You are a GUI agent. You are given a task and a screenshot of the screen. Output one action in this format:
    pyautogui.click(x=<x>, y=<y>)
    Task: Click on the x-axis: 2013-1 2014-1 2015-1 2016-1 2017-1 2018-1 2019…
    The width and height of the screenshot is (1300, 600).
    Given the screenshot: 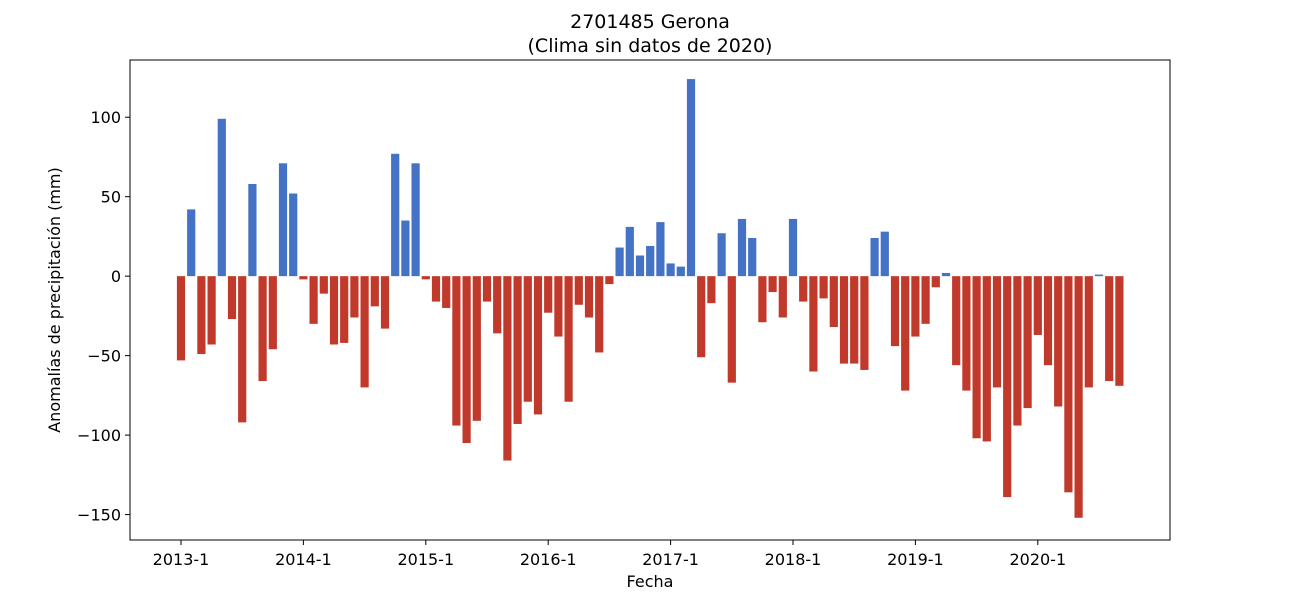 What is the action you would take?
    pyautogui.click(x=609, y=554)
    